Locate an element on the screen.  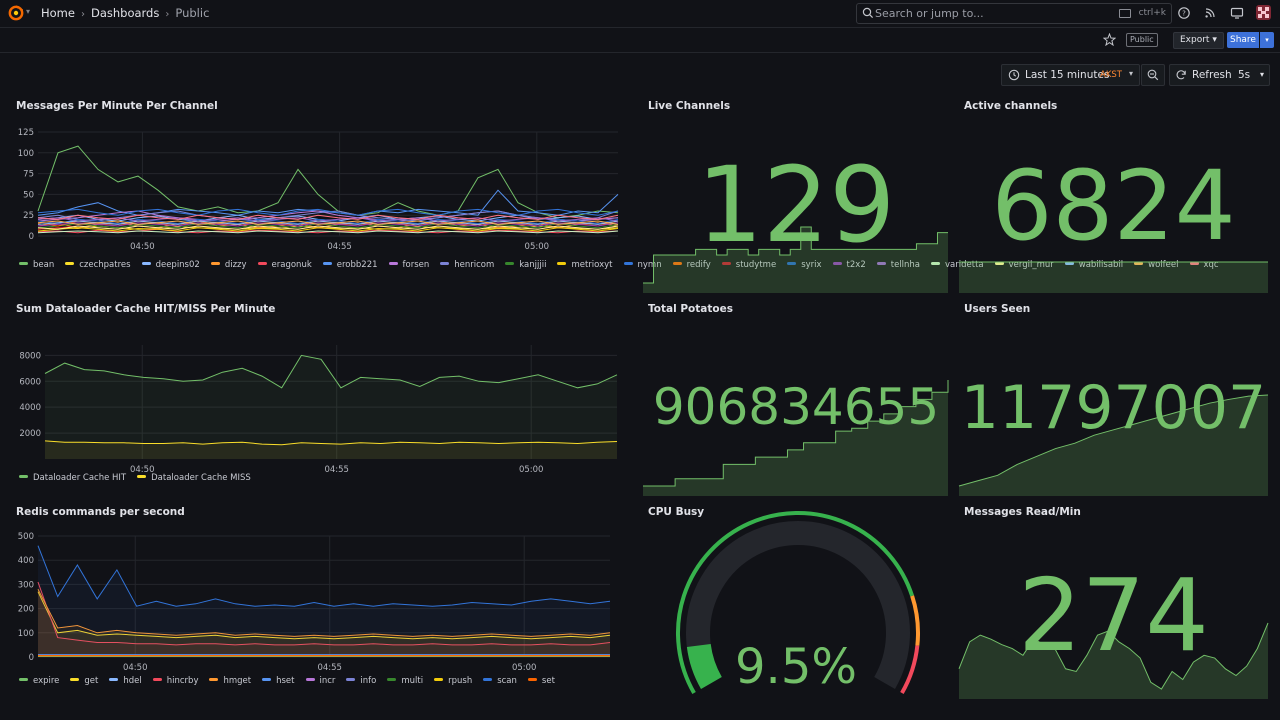
live-channels-value: 129 is located at coordinates (796, 205).